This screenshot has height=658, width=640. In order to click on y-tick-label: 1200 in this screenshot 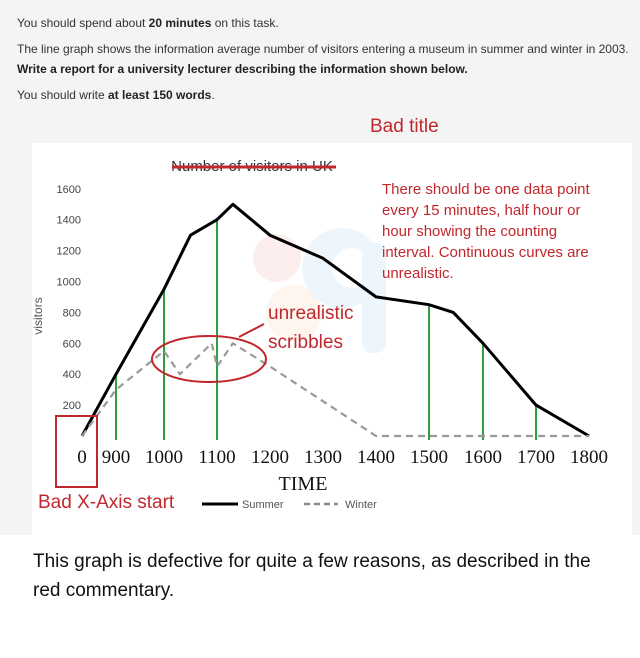, I will do `click(69, 252)`.